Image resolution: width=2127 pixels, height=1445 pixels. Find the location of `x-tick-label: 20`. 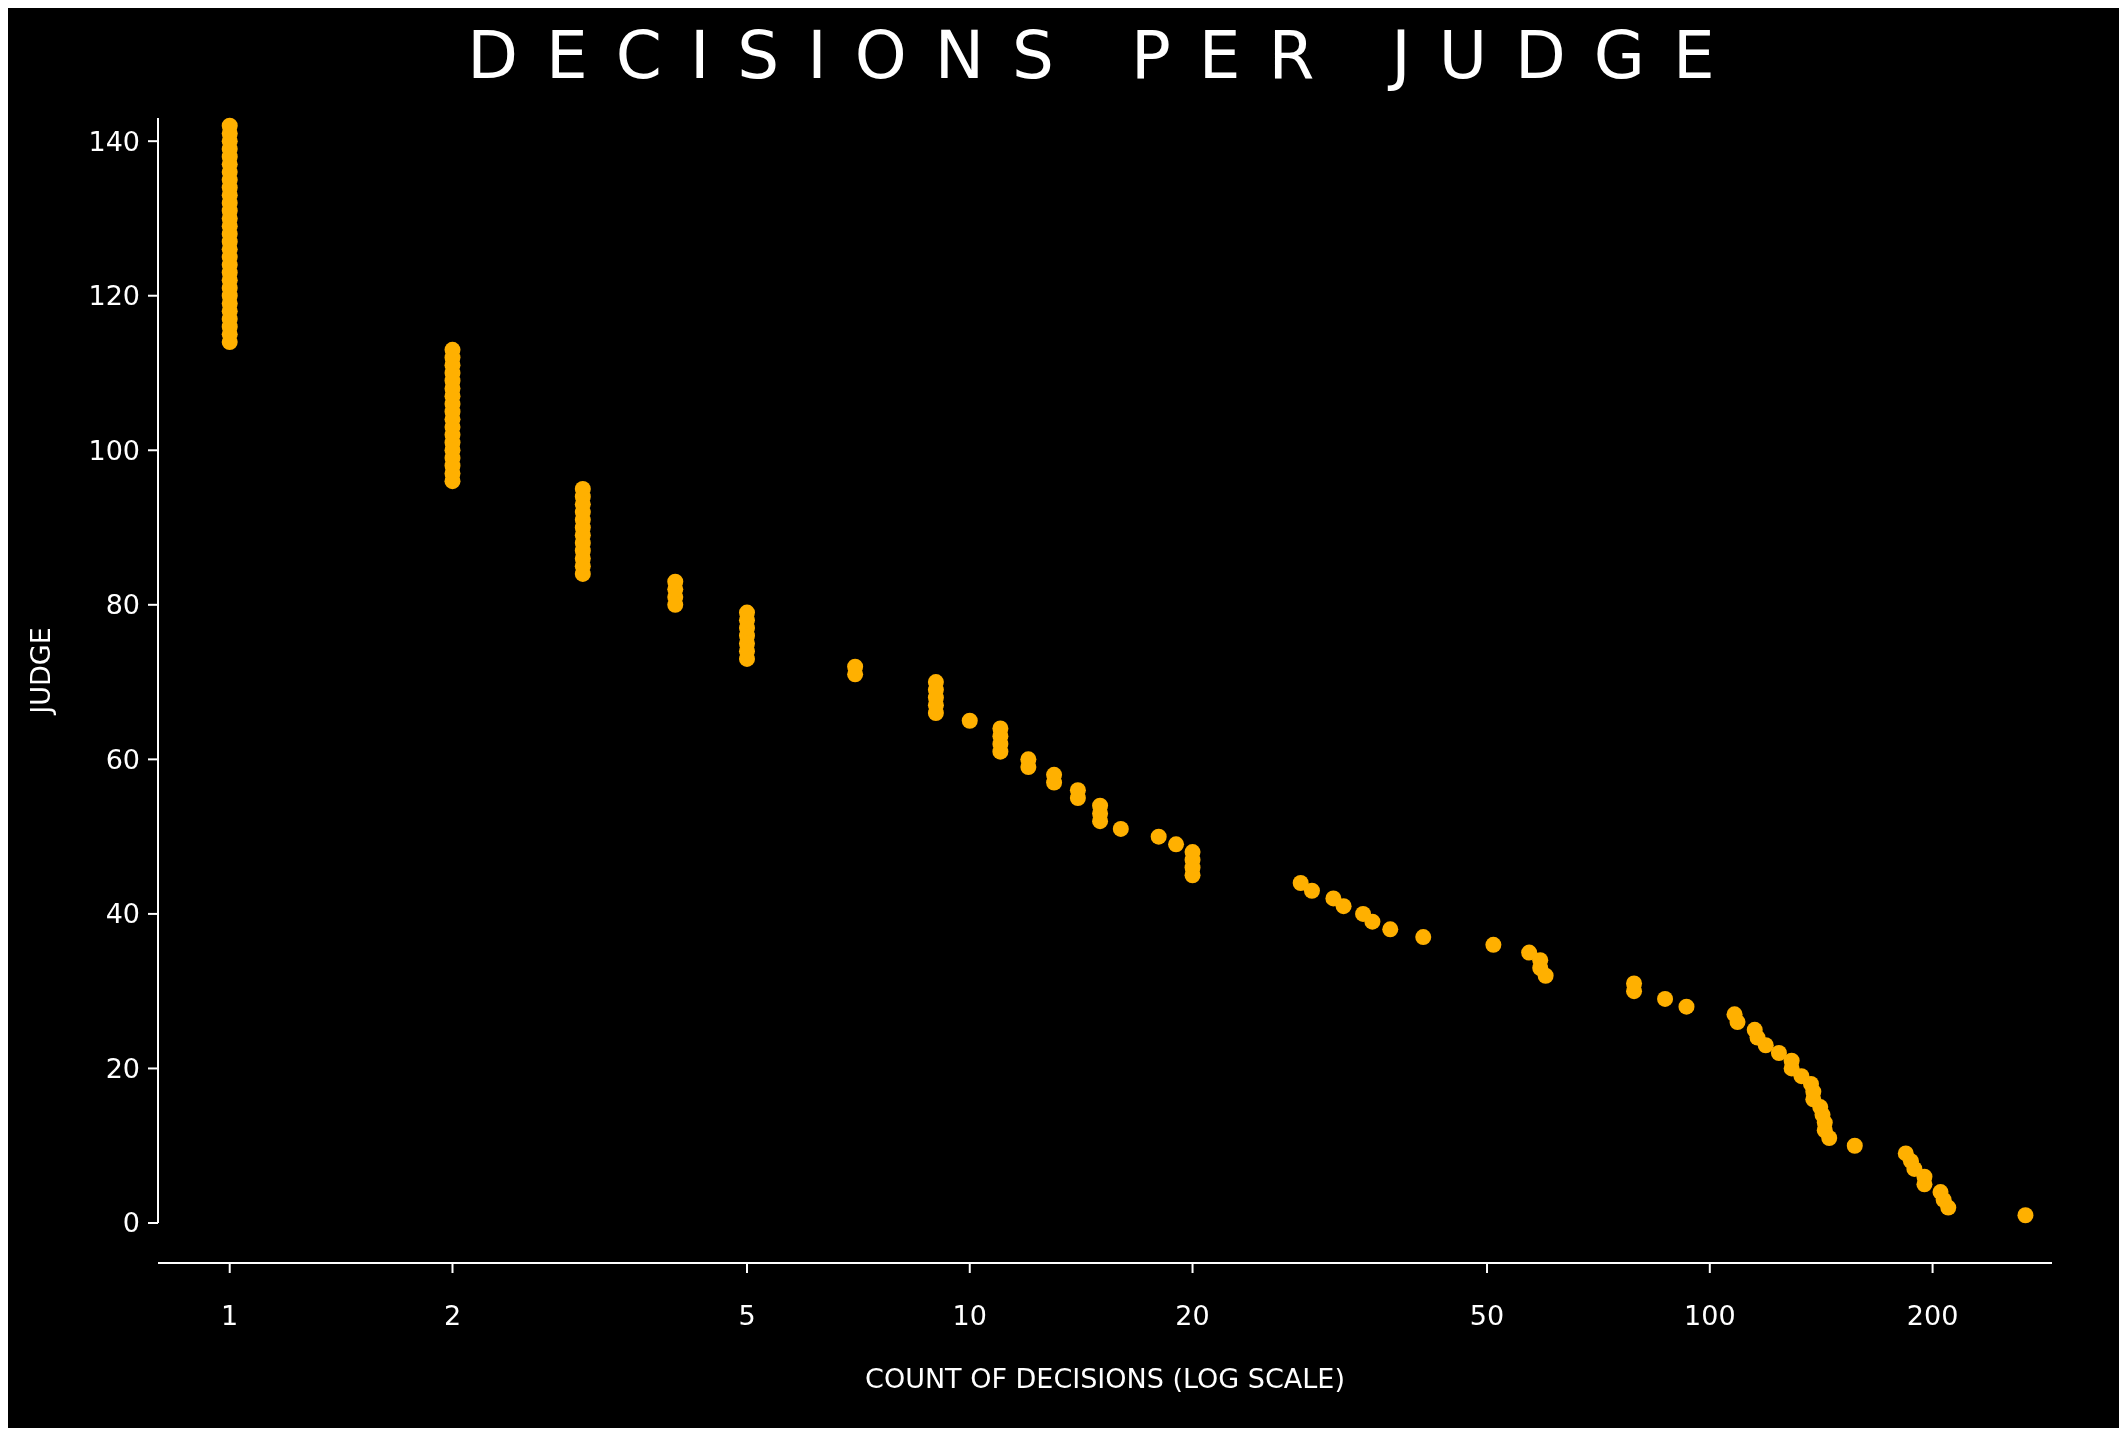

x-tick-label: 20 is located at coordinates (1192, 1315).